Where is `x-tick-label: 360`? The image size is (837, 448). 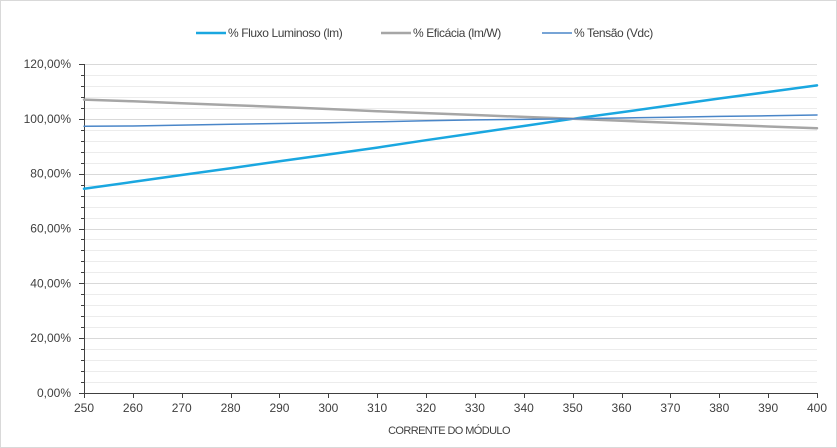 x-tick-label: 360 is located at coordinates (622, 408).